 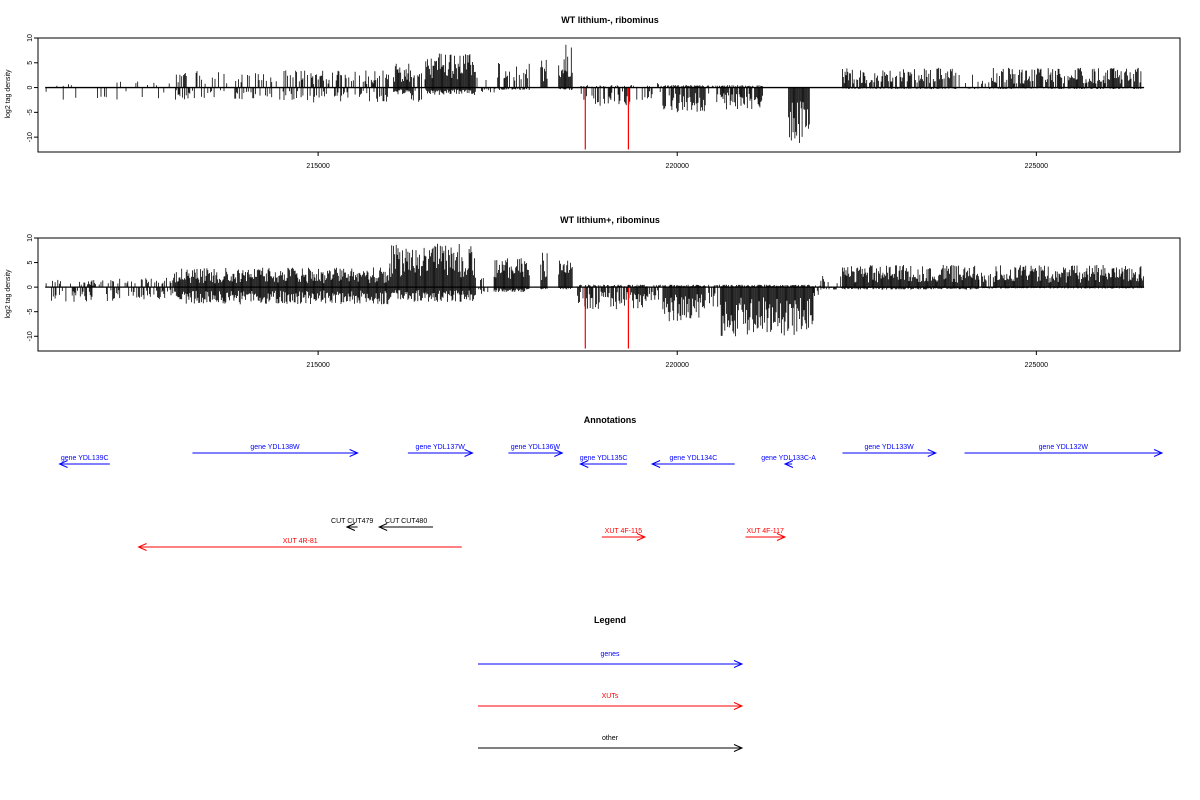 What do you see at coordinates (611, 743) in the screenshot?
I see `legend-item-other: other` at bounding box center [611, 743].